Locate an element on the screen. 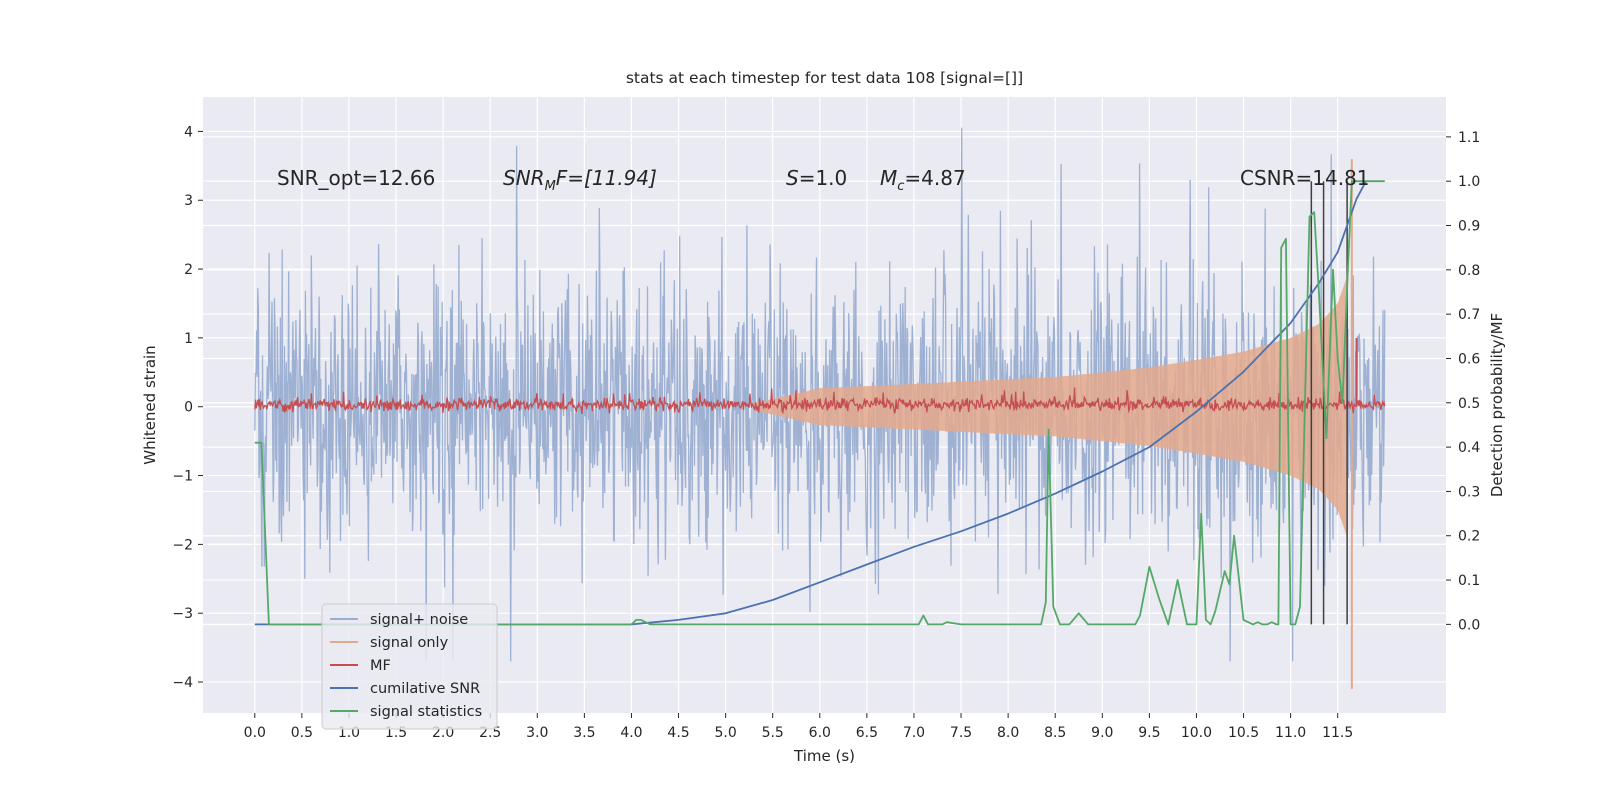  x-tick-label: 0.5 is located at coordinates (302, 733).